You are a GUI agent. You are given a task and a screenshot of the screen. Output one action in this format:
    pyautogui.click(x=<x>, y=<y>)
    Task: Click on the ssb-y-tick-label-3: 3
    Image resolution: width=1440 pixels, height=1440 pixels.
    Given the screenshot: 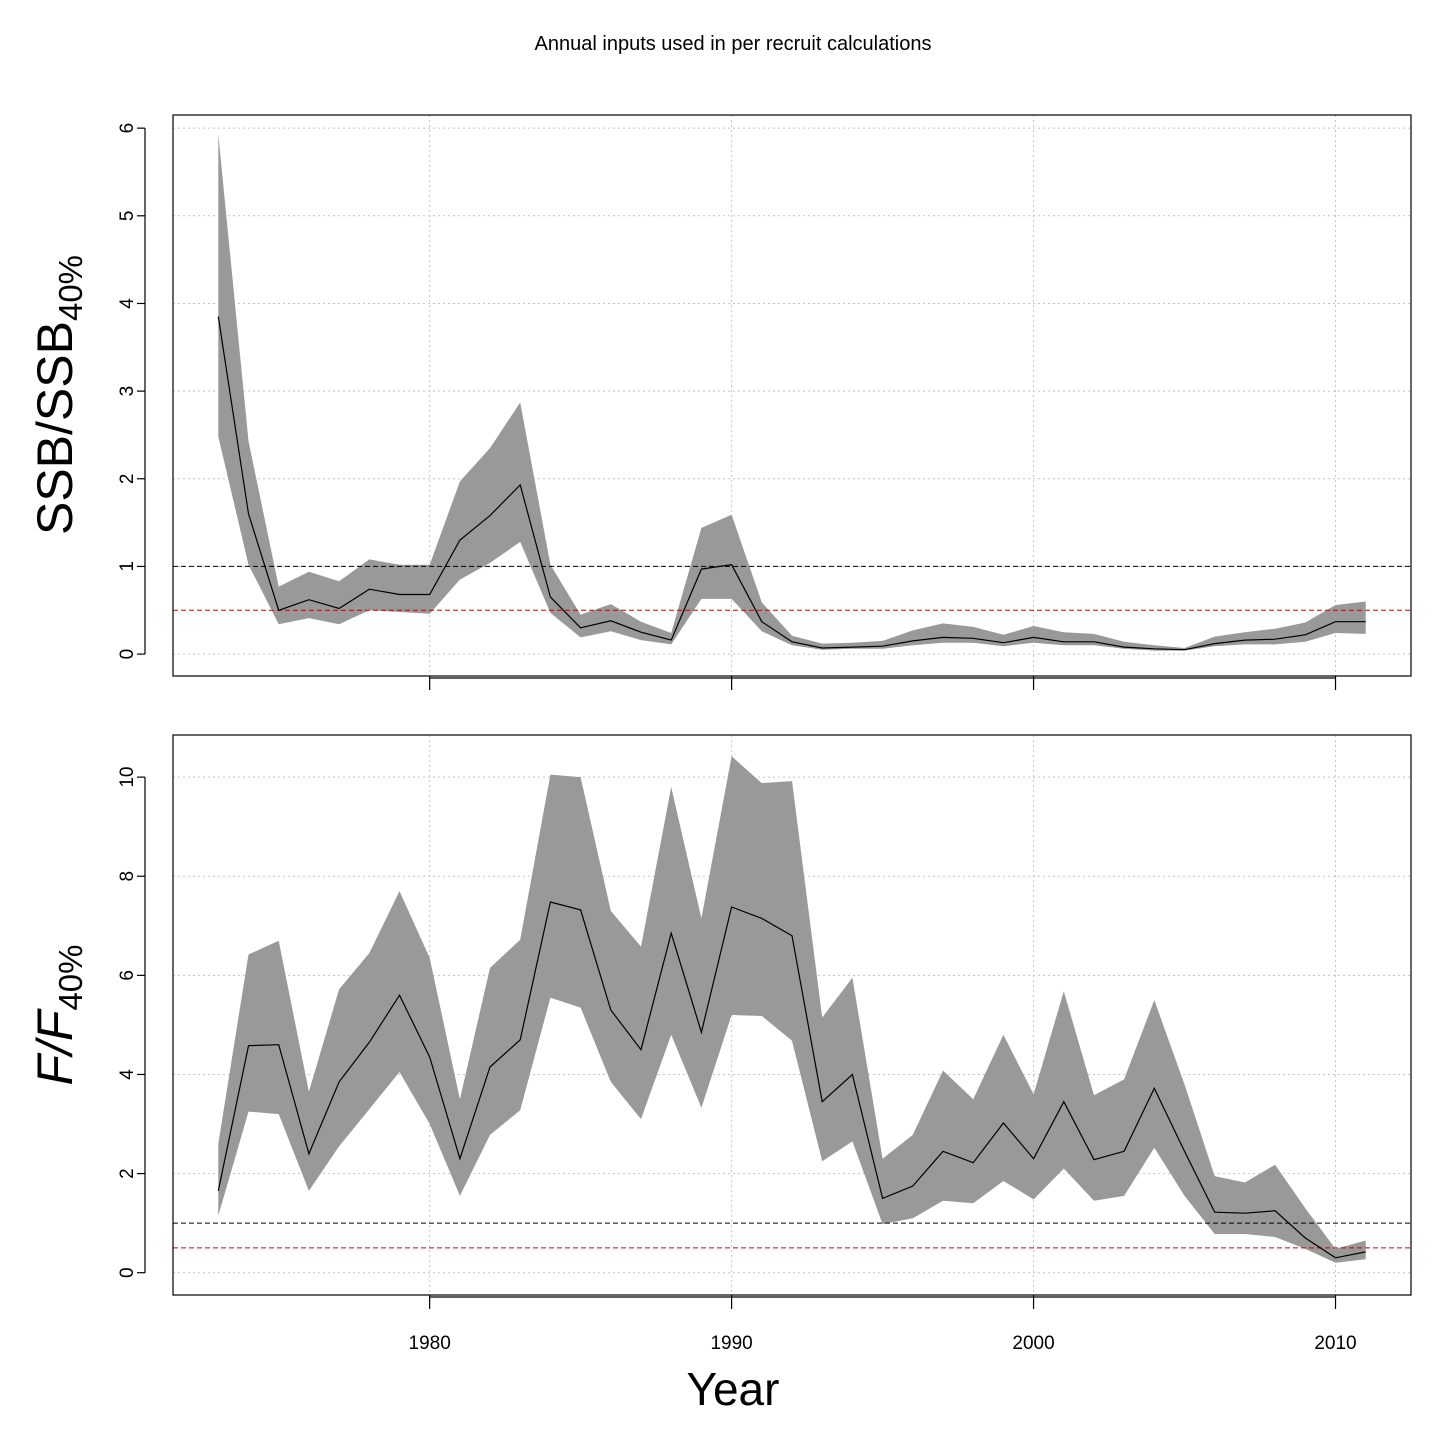 What is the action you would take?
    pyautogui.click(x=127, y=391)
    